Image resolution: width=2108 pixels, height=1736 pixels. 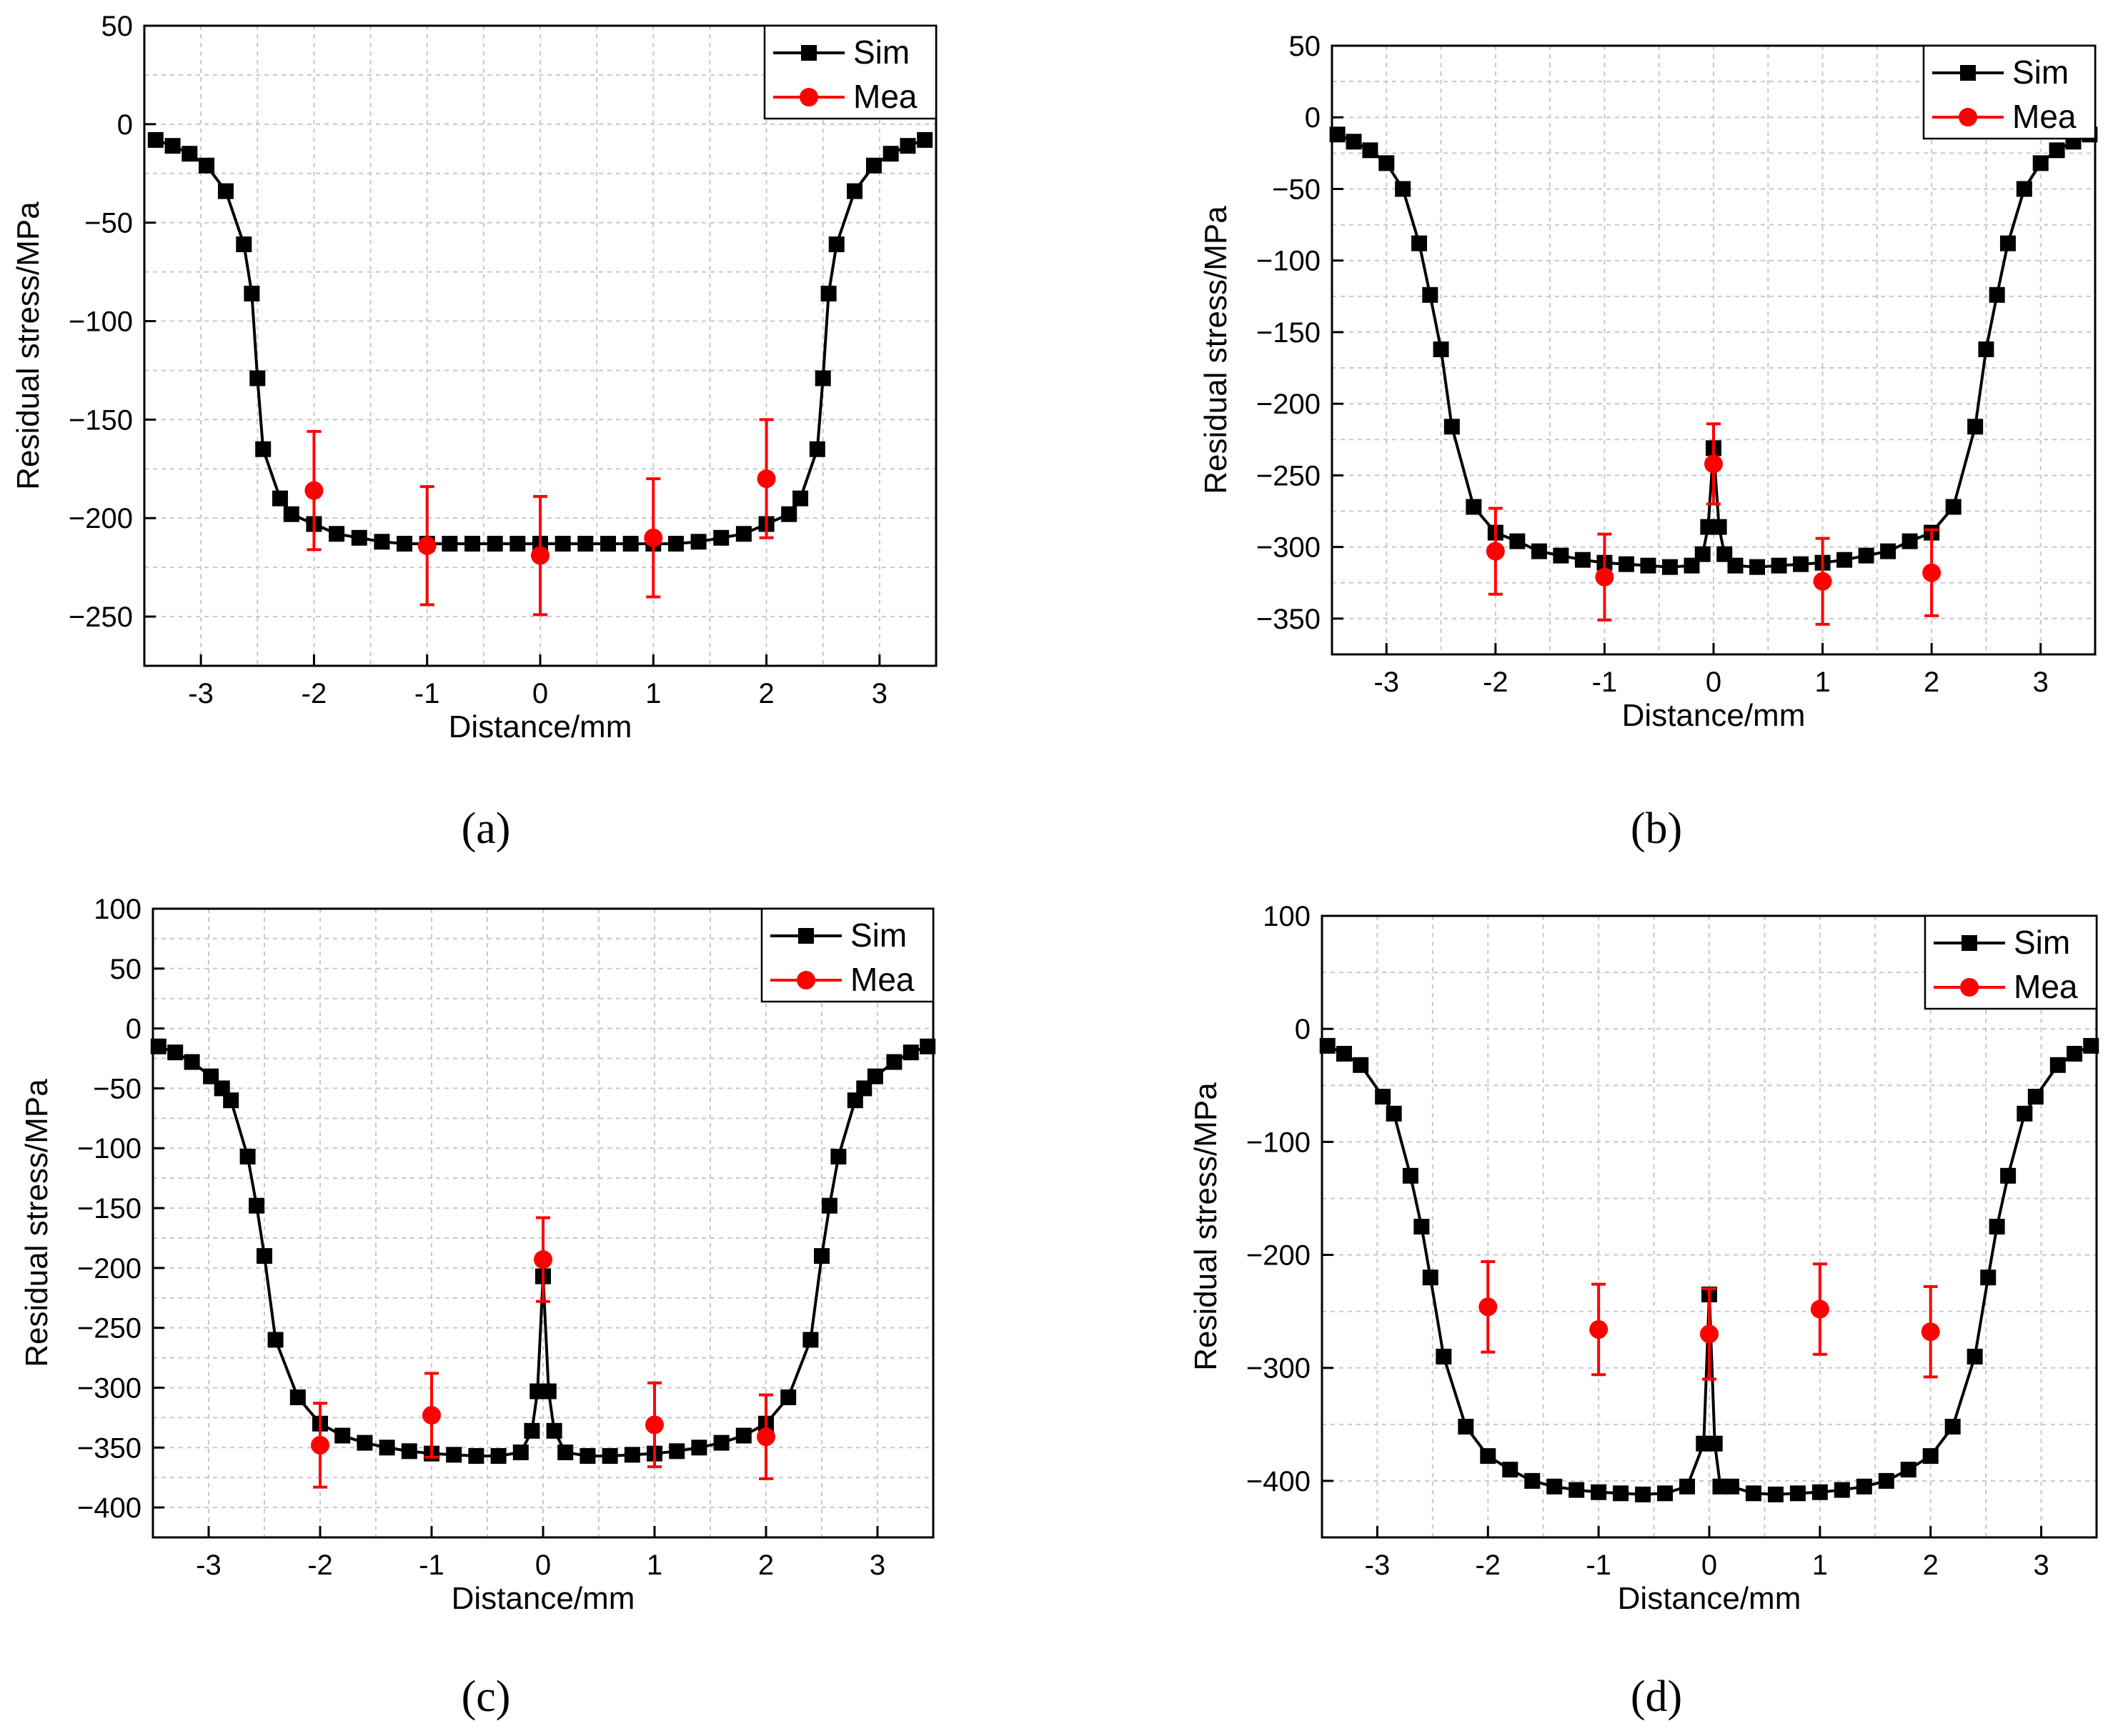 I want to click on y-tick-label: −300, so click(x=109, y=1388).